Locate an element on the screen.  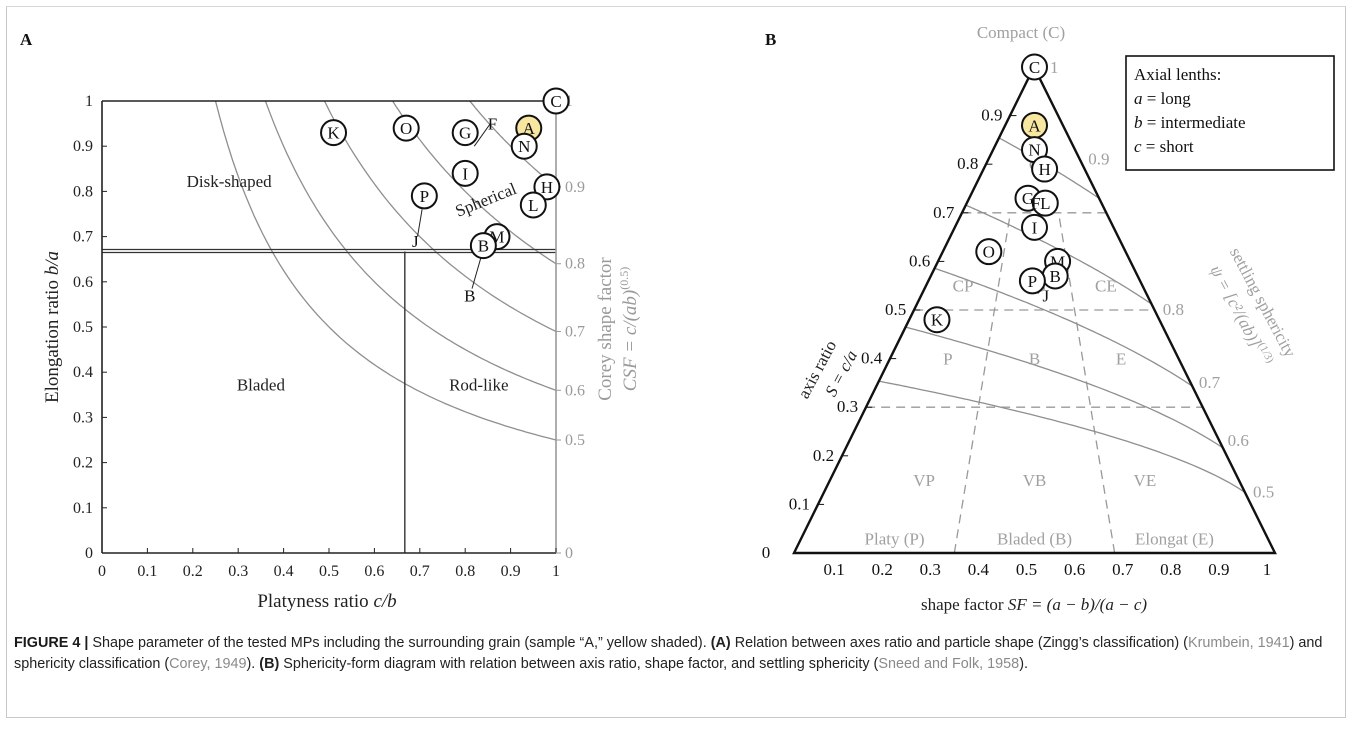
right-tick-label: 0.7 is located at coordinates (575, 332).